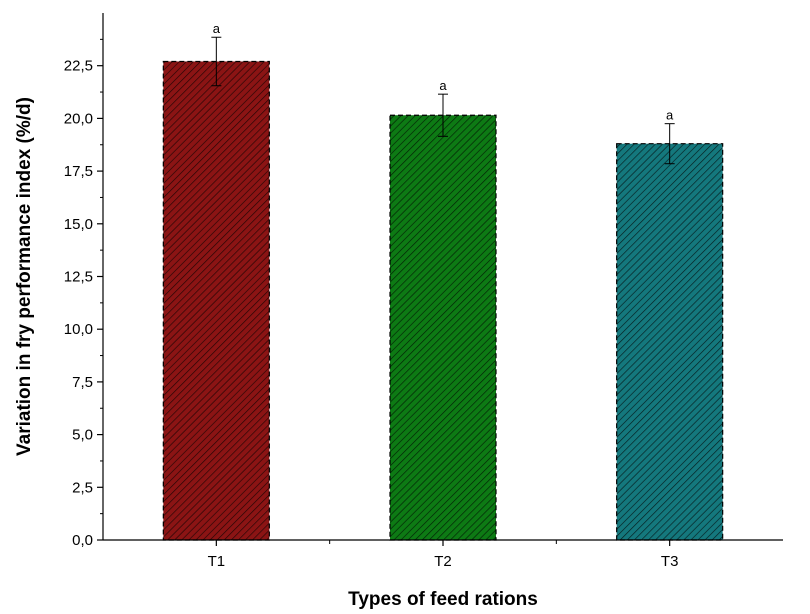 This screenshot has width=810, height=614. What do you see at coordinates (82, 487) in the screenshot?
I see `y-tick-label: 2,5` at bounding box center [82, 487].